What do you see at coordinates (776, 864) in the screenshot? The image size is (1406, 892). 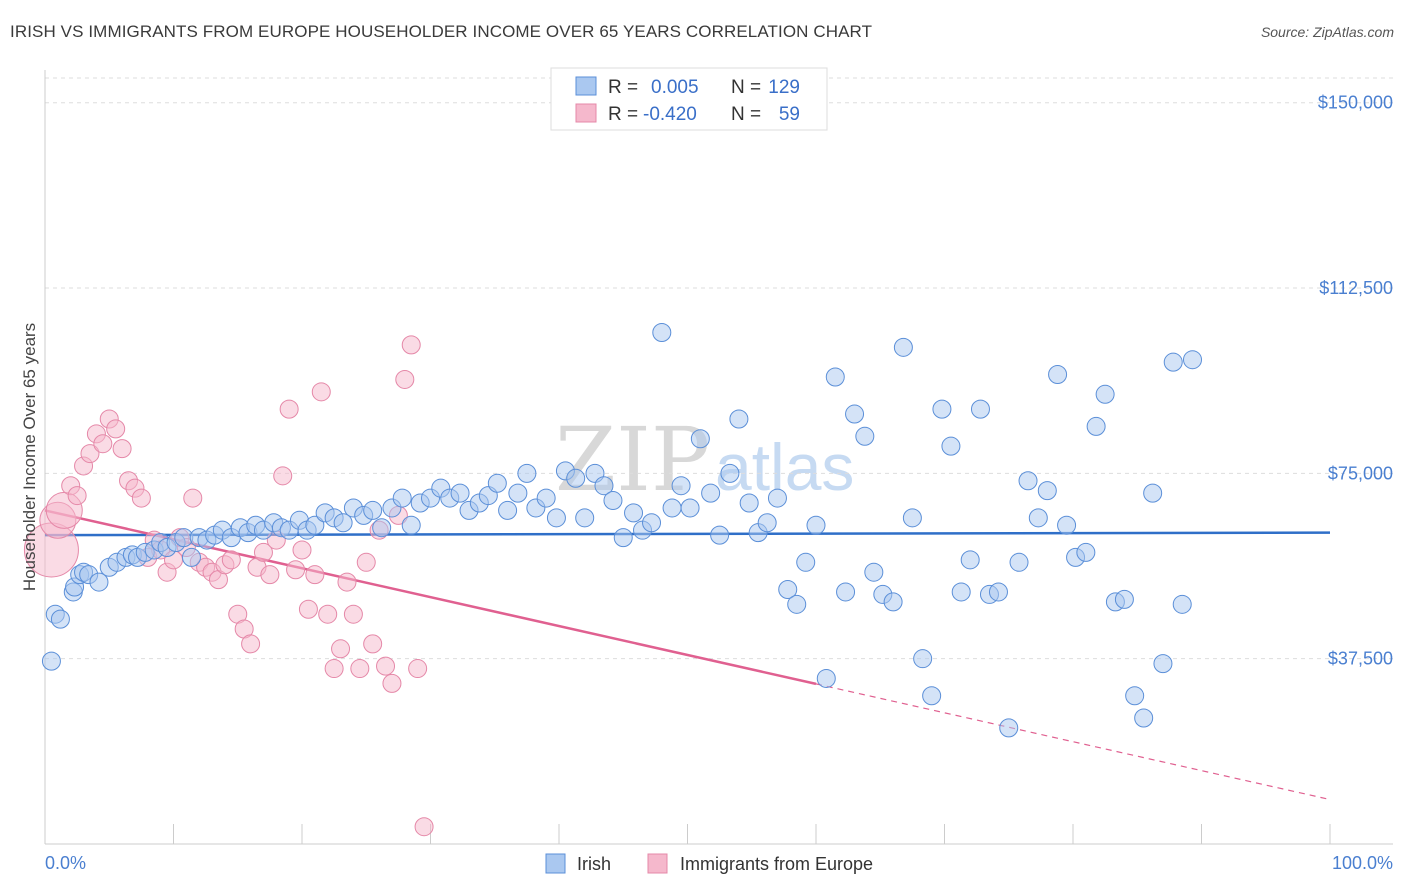 I see `bottom-legend-europe: Immigrants from Europe` at bounding box center [776, 864].